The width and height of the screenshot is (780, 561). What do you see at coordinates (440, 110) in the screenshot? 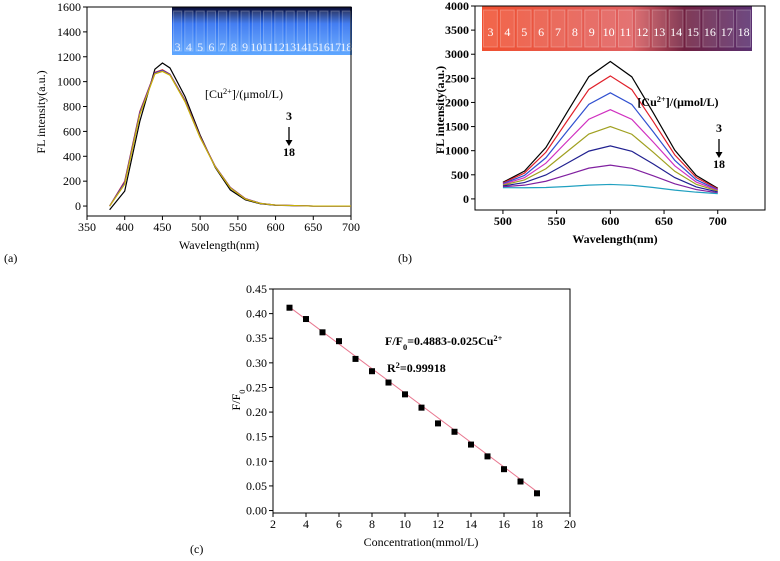
I see `y-axis-label: FL intensity(a.u.)` at bounding box center [440, 110].